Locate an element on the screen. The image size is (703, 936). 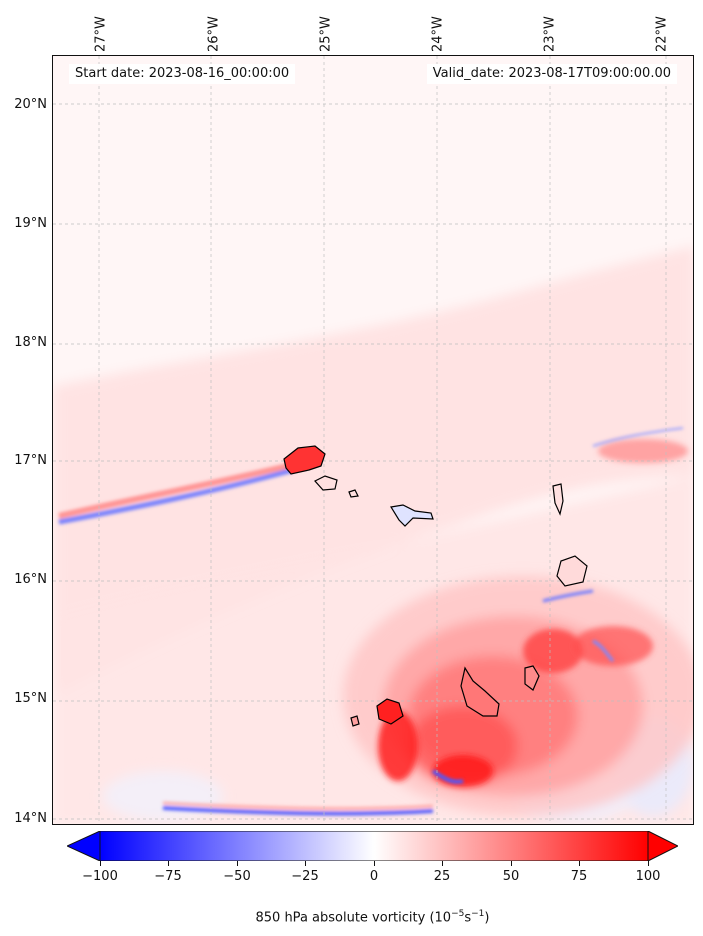
lon-label-27w: 27°W is located at coordinates (101, 34).